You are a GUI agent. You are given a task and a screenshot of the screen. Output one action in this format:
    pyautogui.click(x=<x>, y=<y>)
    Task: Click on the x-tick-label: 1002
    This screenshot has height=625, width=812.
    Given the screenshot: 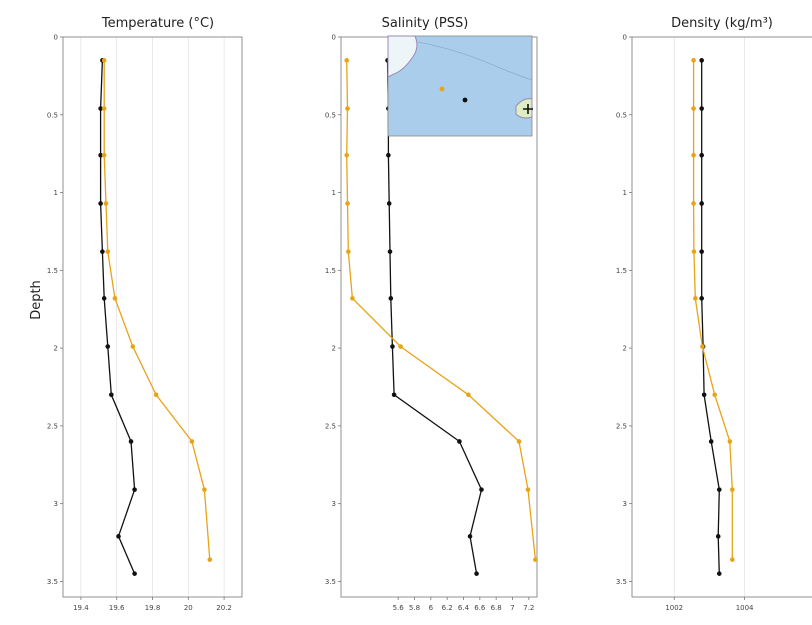 What is the action you would take?
    pyautogui.click(x=674, y=608)
    